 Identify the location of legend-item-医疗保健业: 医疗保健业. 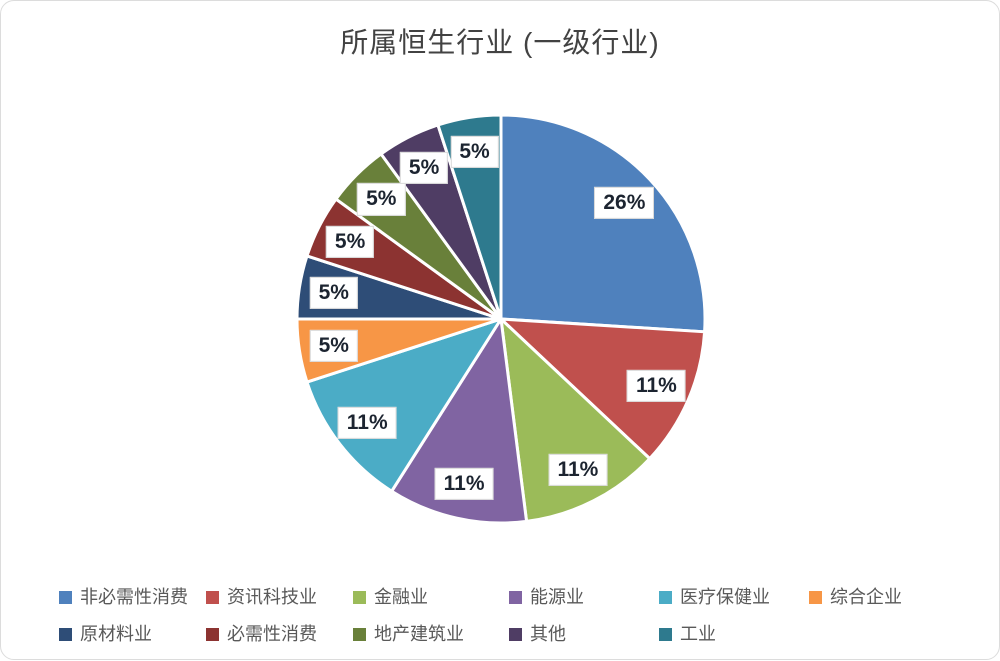
(714, 597).